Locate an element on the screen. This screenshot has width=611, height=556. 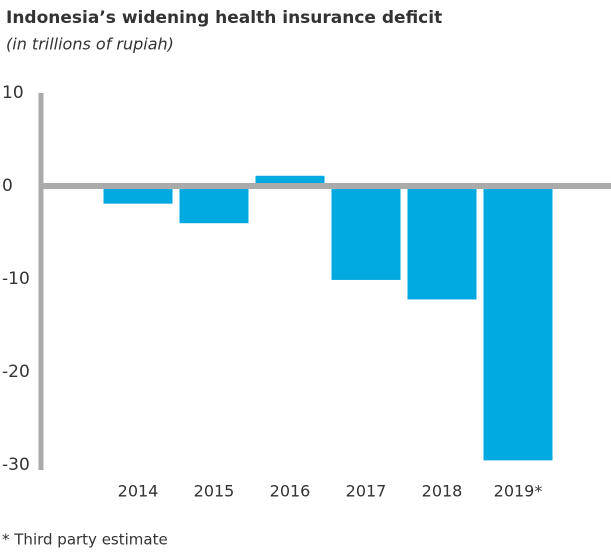
y-tick-label: -30 is located at coordinates (16, 465).